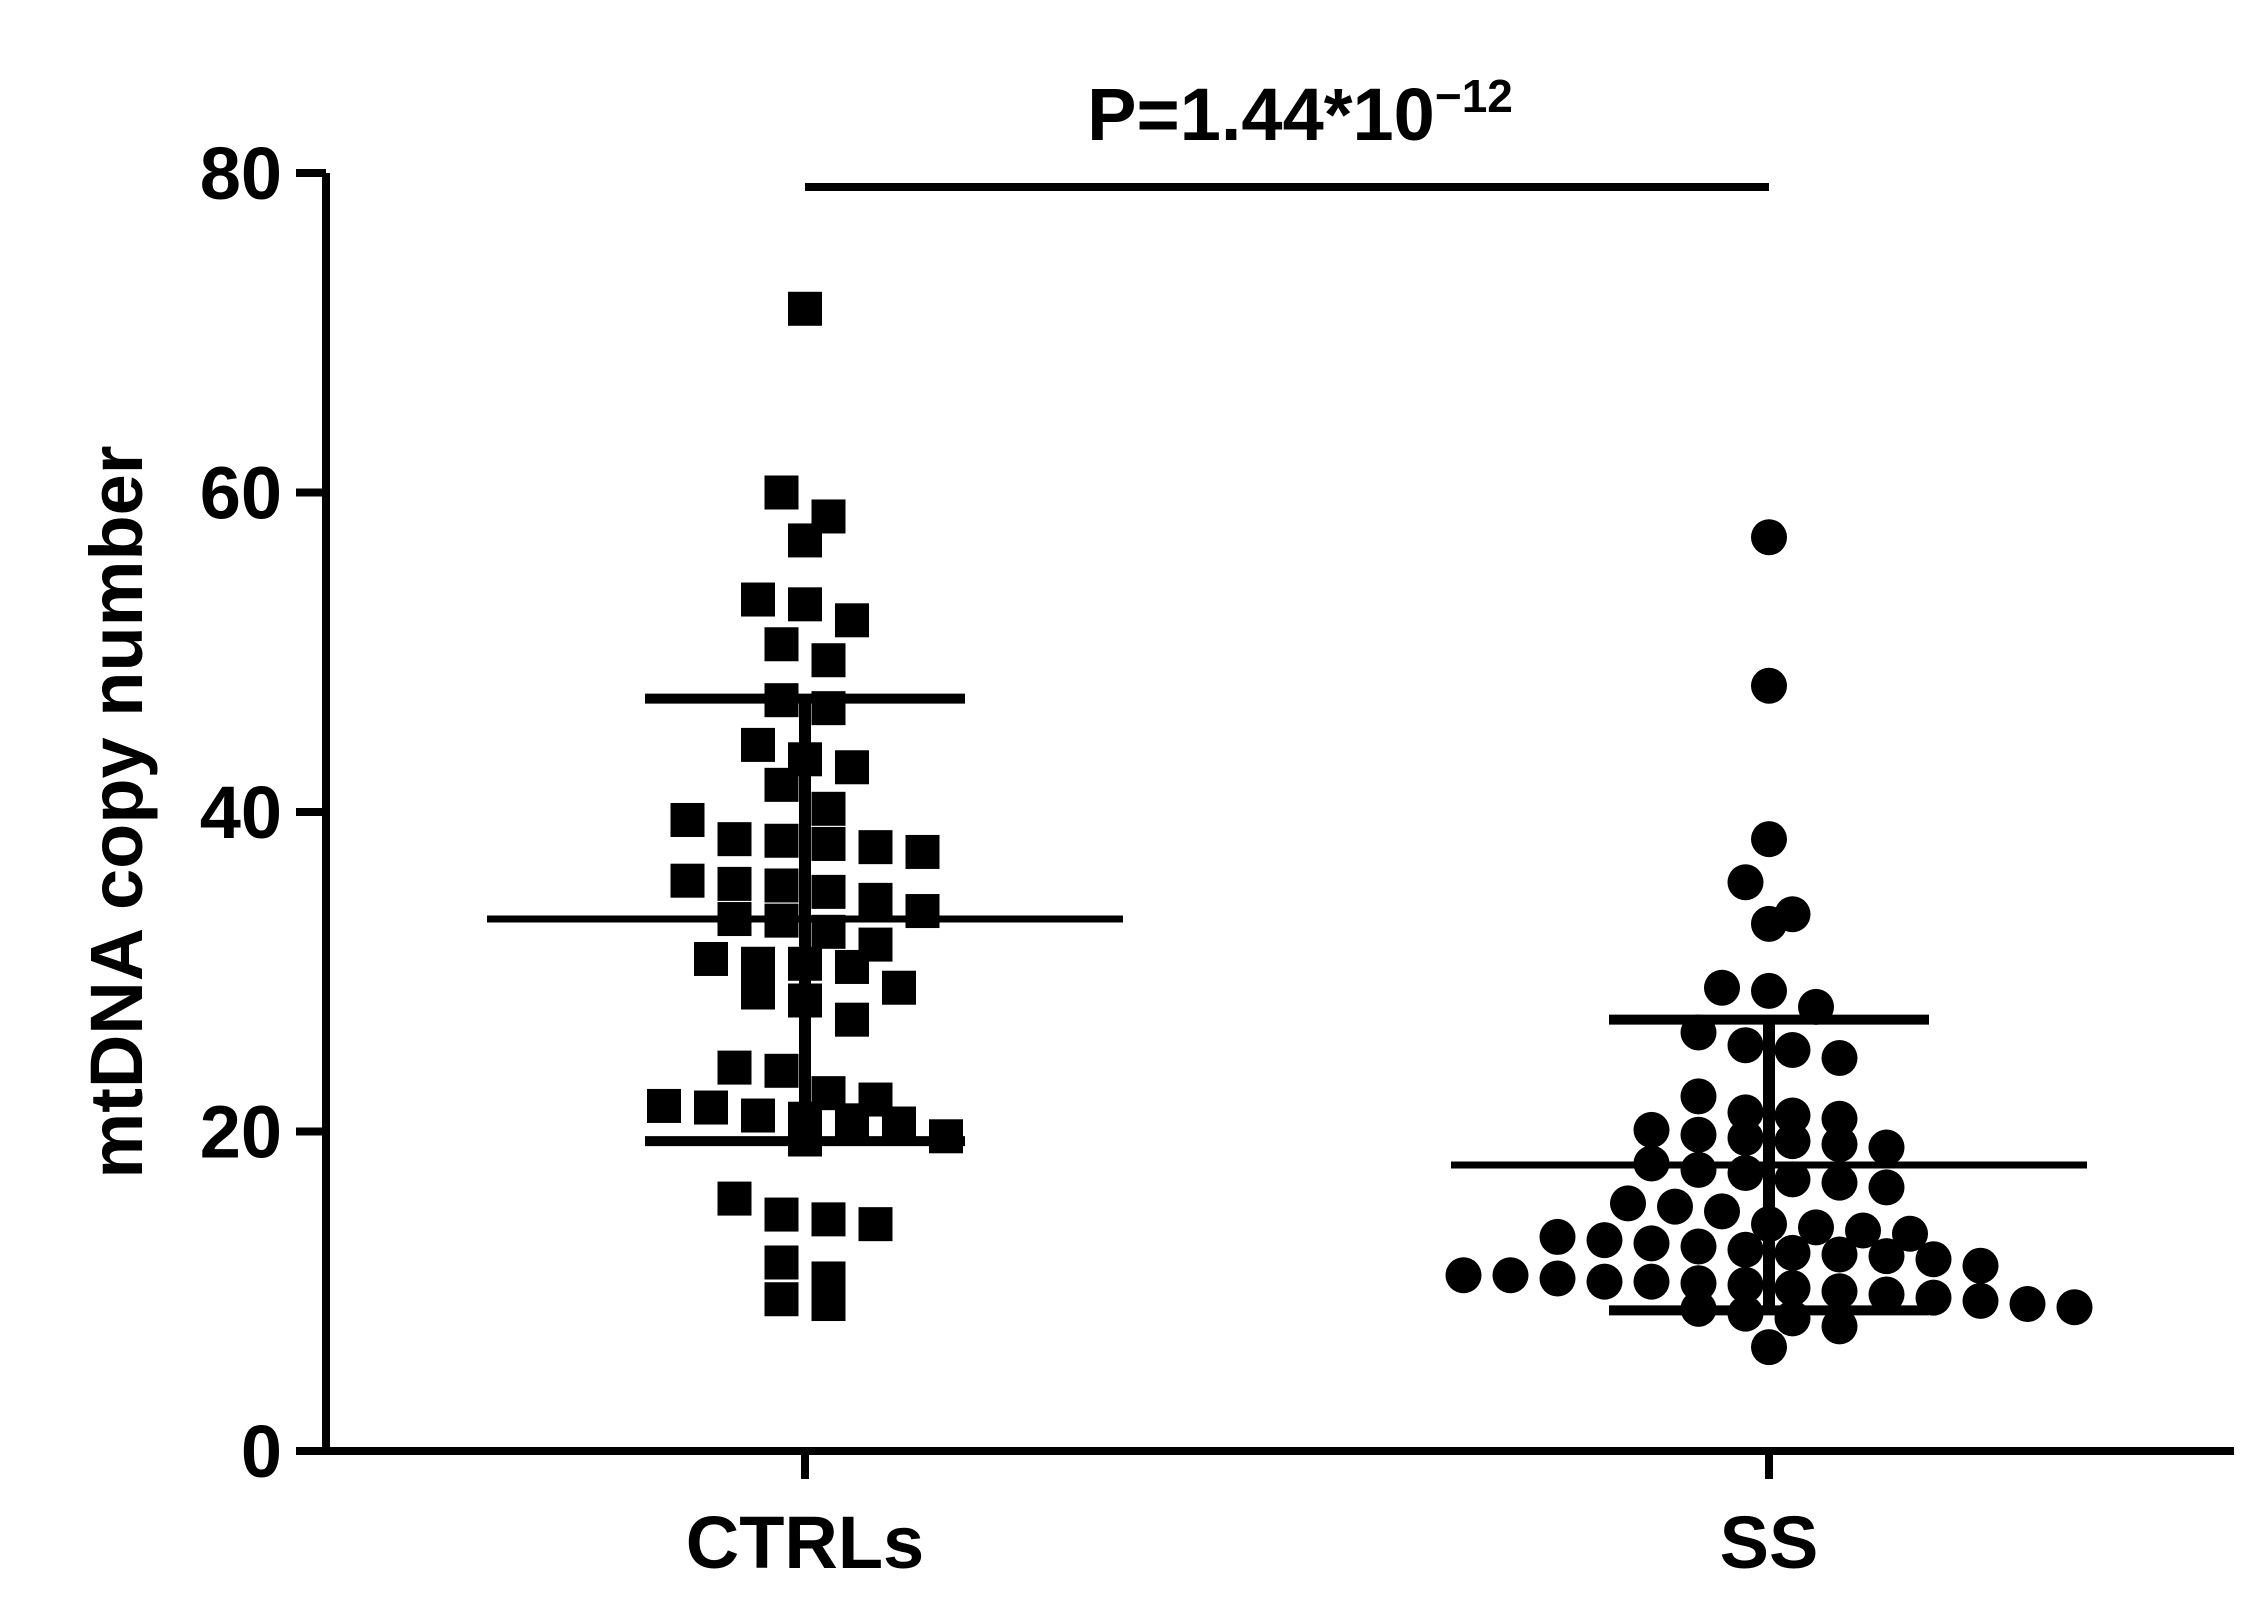 Image resolution: width=2264 pixels, height=1614 pixels. I want to click on p-value-exponent: −12, so click(1474, 96).